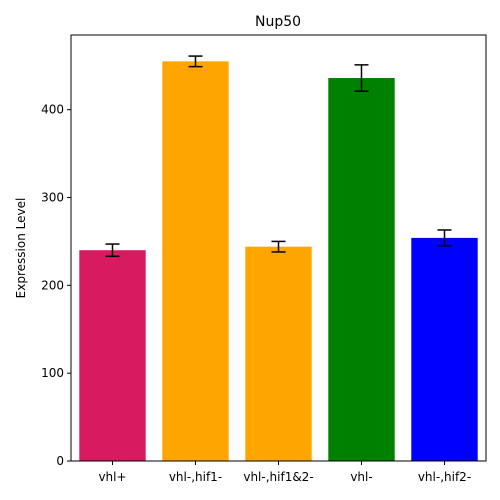 The image size is (500, 500). Describe the element at coordinates (52, 285) in the screenshot. I see `y-tick-label-2: 200` at that location.